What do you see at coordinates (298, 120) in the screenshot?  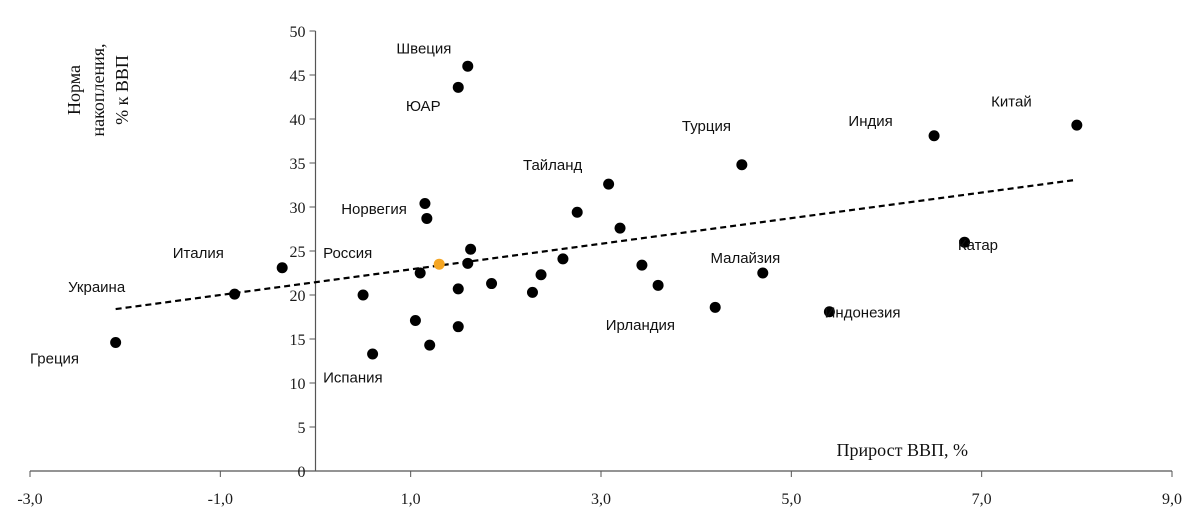 I see `y-tick-label: 40` at bounding box center [298, 120].